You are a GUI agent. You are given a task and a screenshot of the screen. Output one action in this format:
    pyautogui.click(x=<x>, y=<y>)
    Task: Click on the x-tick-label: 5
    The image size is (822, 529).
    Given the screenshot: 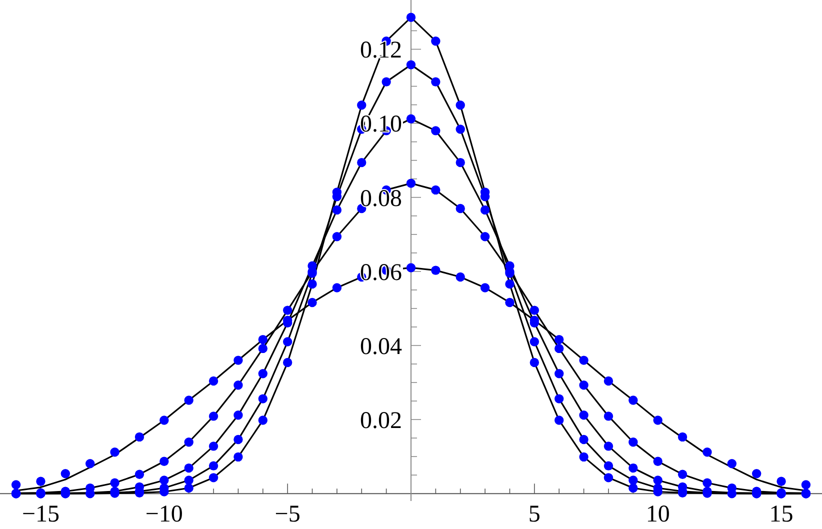 What is the action you would take?
    pyautogui.click(x=534, y=515)
    